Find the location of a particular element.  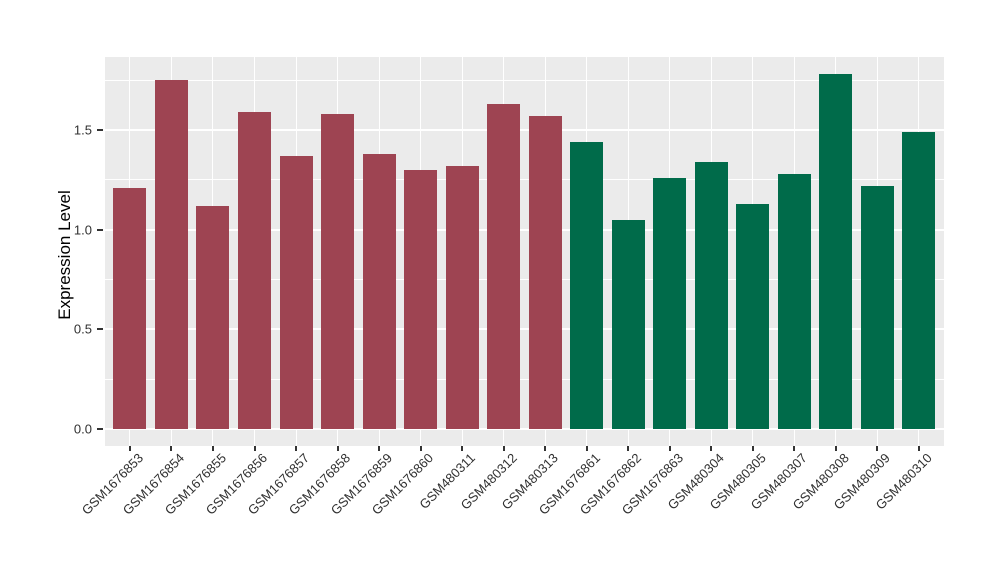

bar-GSM480311 is located at coordinates (462, 297).